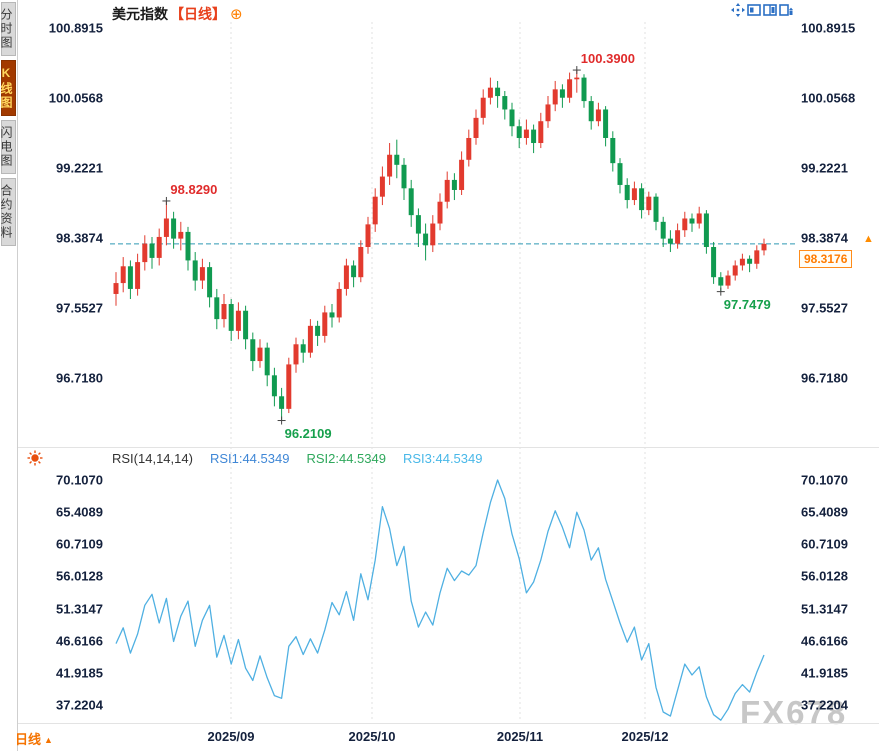 Image resolution: width=879 pixels, height=751 pixels. What do you see at coordinates (140, 14) in the screenshot?
I see `symbol-title: 美元指数` at bounding box center [140, 14].